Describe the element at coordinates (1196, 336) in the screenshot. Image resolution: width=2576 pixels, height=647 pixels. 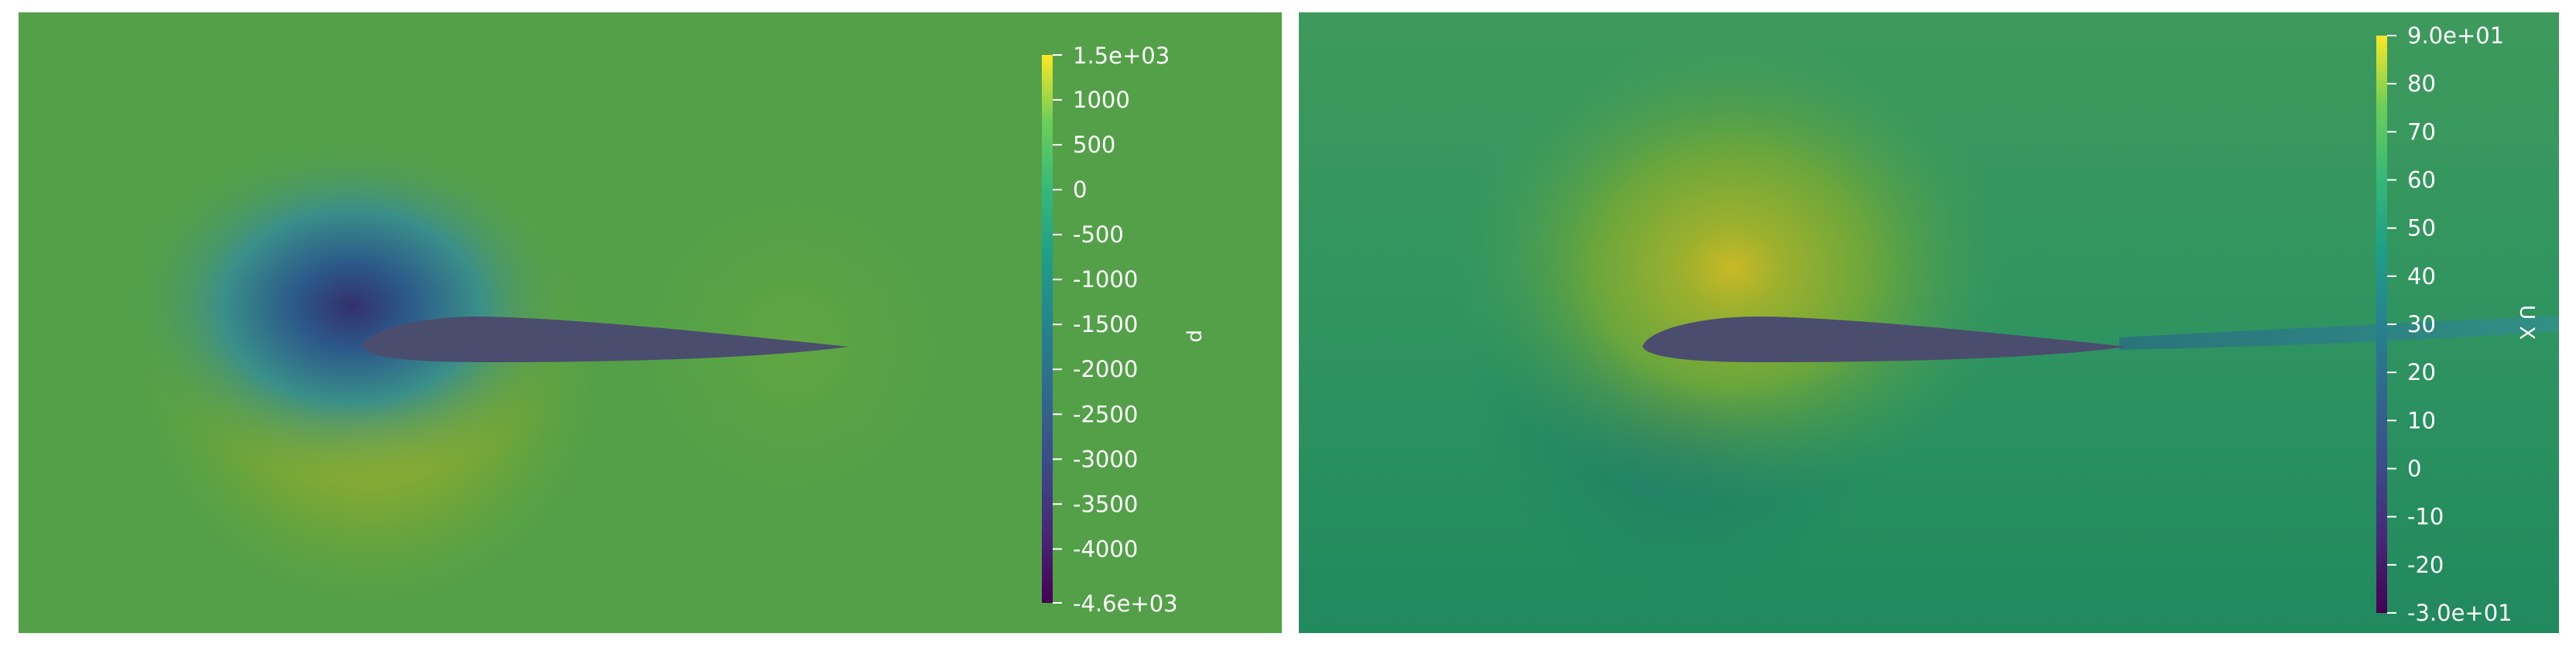
I see `pressure-colorbar-title: p` at that location.